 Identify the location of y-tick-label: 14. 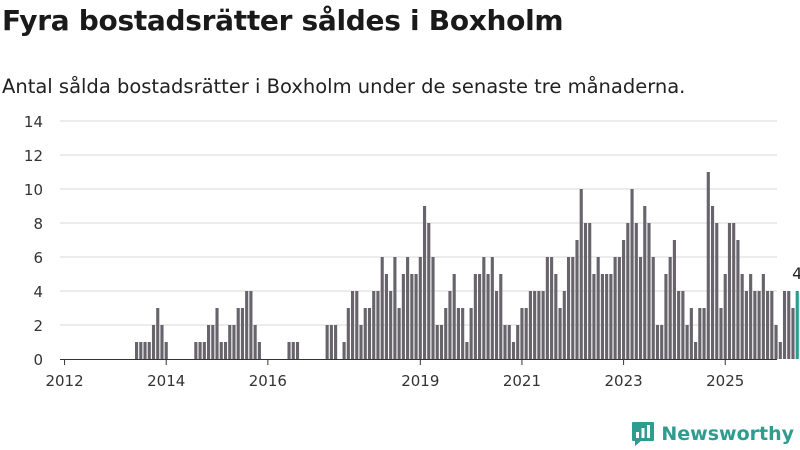
(33, 122).